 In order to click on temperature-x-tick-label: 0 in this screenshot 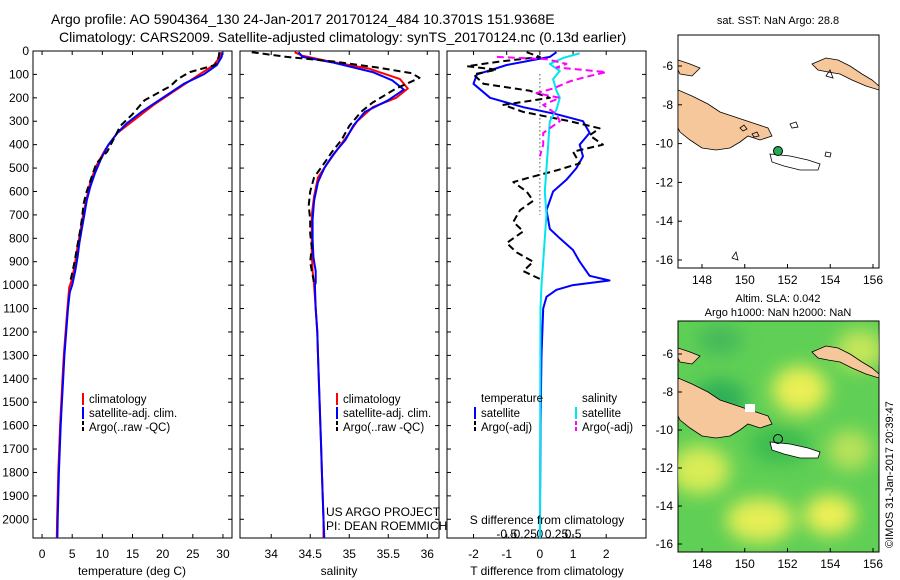, I will do `click(42, 554)`.